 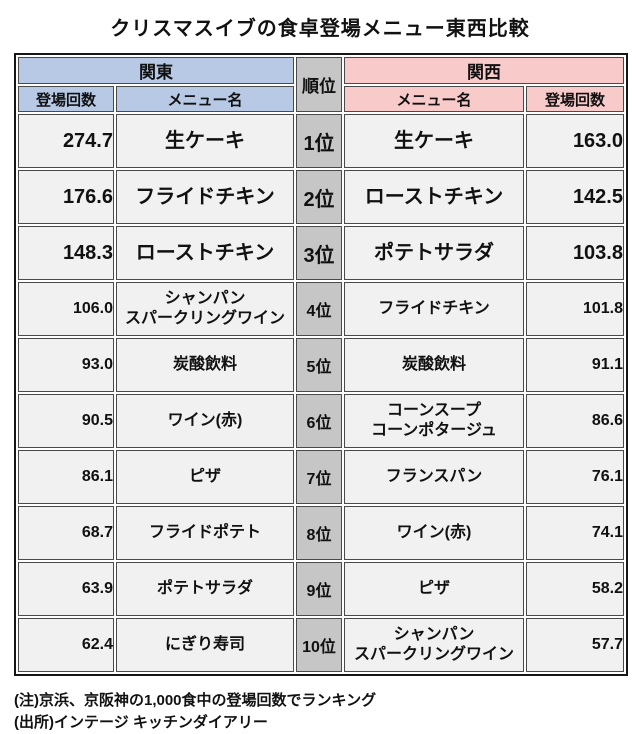 I want to click on header-kansai-menu: メニュー名, so click(x=434, y=99).